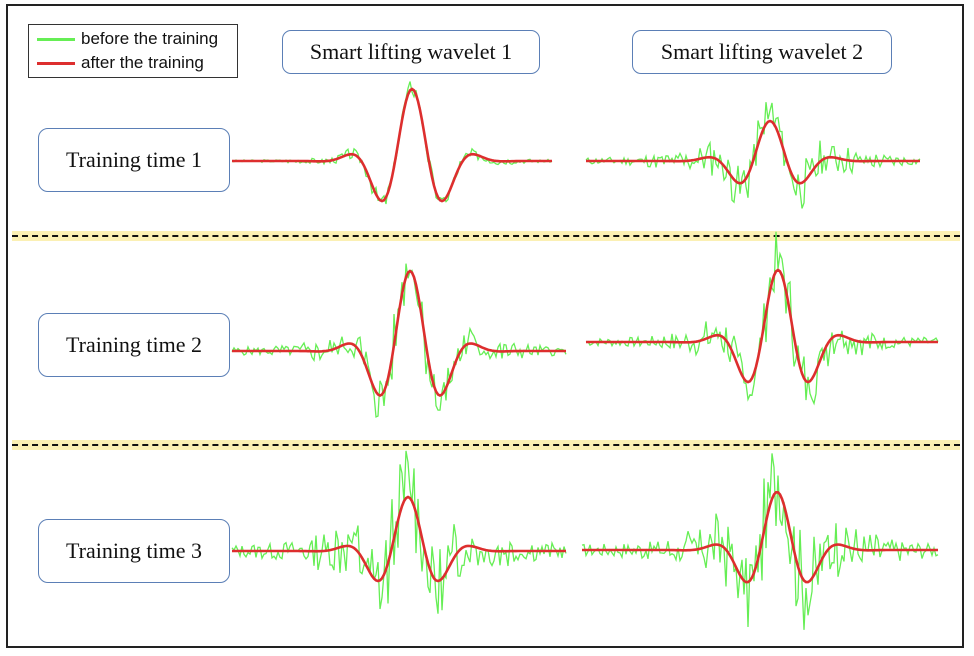 This screenshot has width=974, height=656. What do you see at coordinates (762, 326) in the screenshot?
I see `wavelet-2-time-2-after-curve` at bounding box center [762, 326].